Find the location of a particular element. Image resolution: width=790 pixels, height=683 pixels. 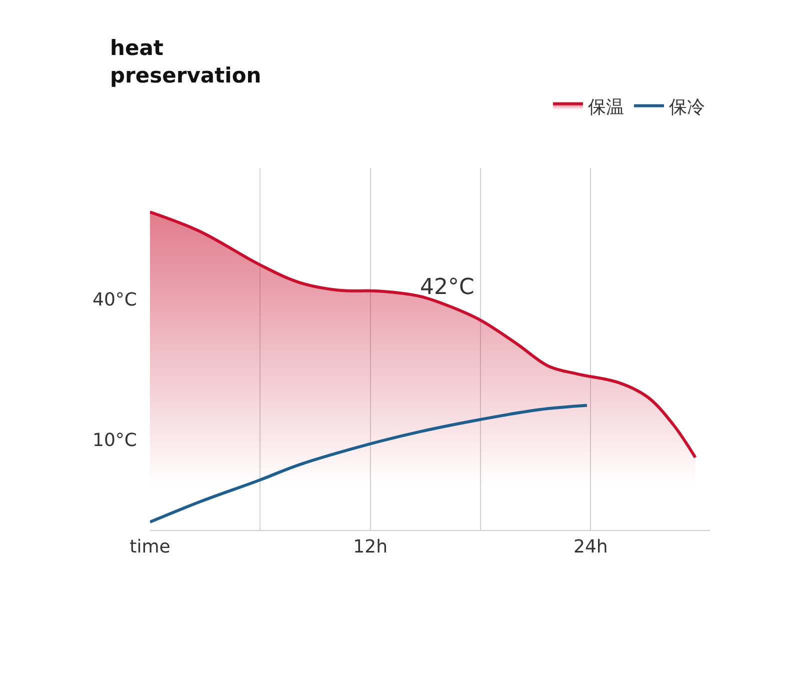

x-tick-label: 24h is located at coordinates (591, 547).